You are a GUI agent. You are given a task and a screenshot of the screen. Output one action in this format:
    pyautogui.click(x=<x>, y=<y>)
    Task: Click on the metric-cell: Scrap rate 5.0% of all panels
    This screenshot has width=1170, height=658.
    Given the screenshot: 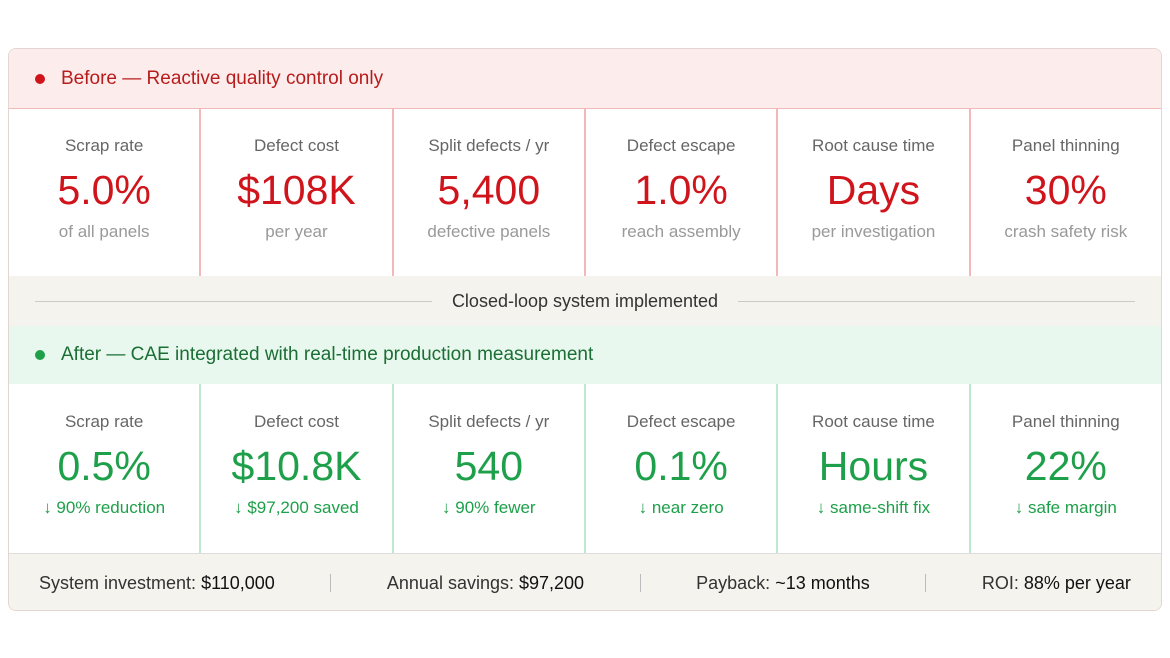 What is the action you would take?
    pyautogui.click(x=104, y=192)
    